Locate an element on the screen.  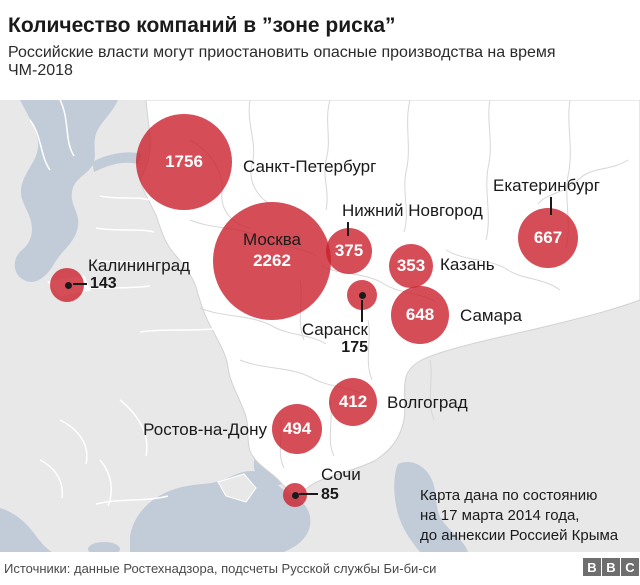
bubble-value-samara: 648 is located at coordinates (420, 314).